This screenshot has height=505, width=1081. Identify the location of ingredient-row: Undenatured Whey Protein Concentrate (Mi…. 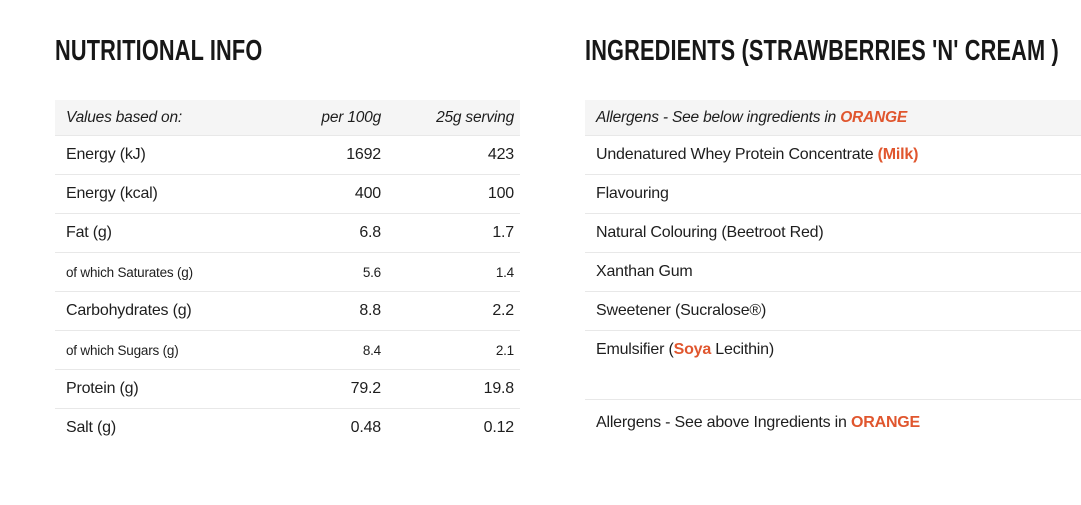
(833, 155).